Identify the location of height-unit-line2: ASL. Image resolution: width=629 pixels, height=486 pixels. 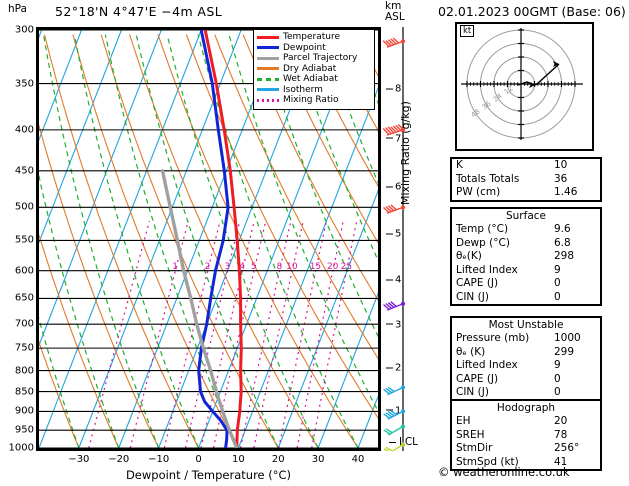
(395, 17).